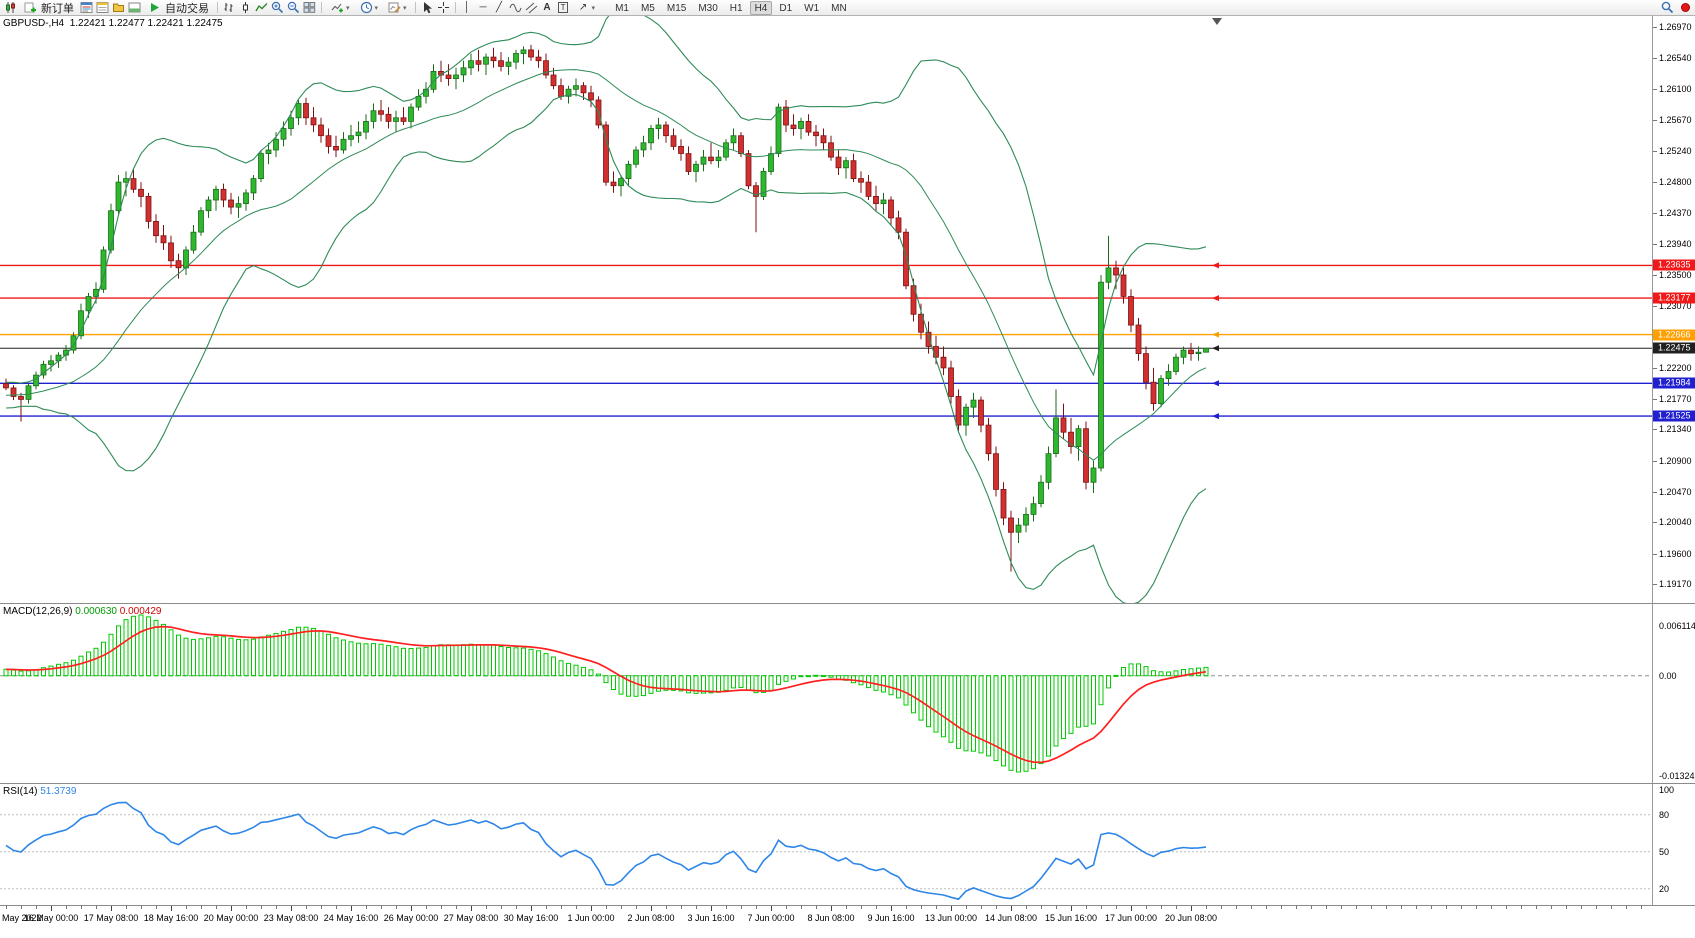  Describe the element at coordinates (1674, 298) in the screenshot. I see `price-level-label: 1.23177` at that location.